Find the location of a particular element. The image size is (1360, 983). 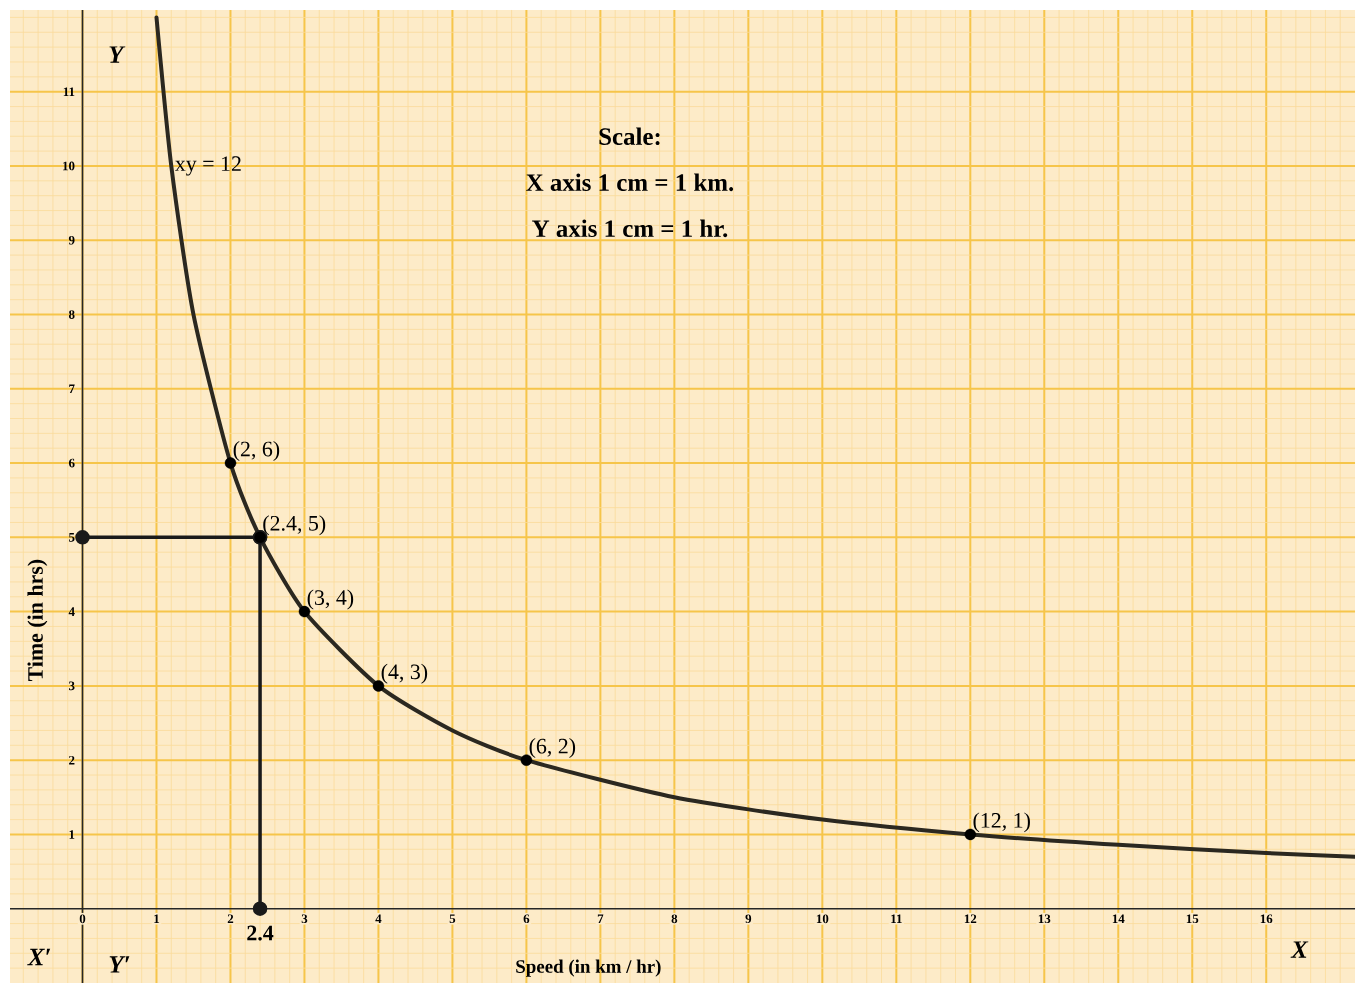

series-label: xy = 12 is located at coordinates (207, 166).